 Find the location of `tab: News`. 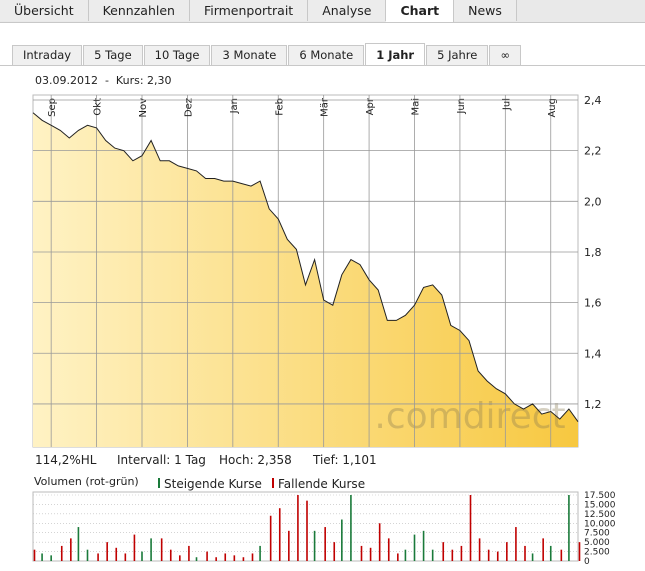

tab: News is located at coordinates (485, 10).